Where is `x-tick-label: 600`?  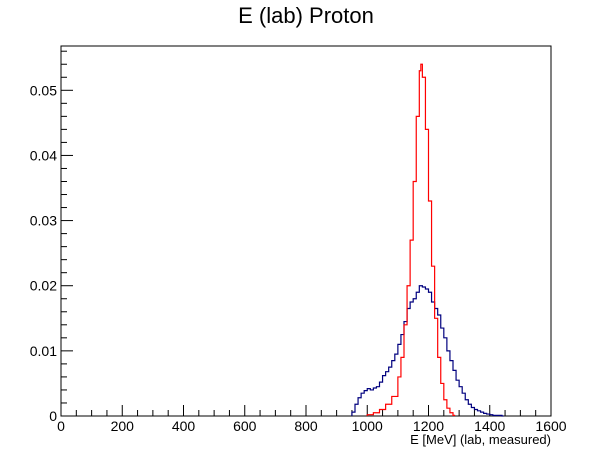 x-tick-label: 600 is located at coordinates (245, 426).